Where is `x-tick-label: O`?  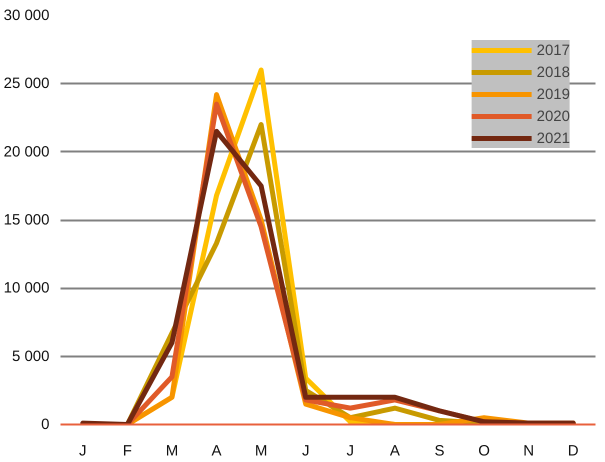 x-tick-label: O is located at coordinates (484, 451).